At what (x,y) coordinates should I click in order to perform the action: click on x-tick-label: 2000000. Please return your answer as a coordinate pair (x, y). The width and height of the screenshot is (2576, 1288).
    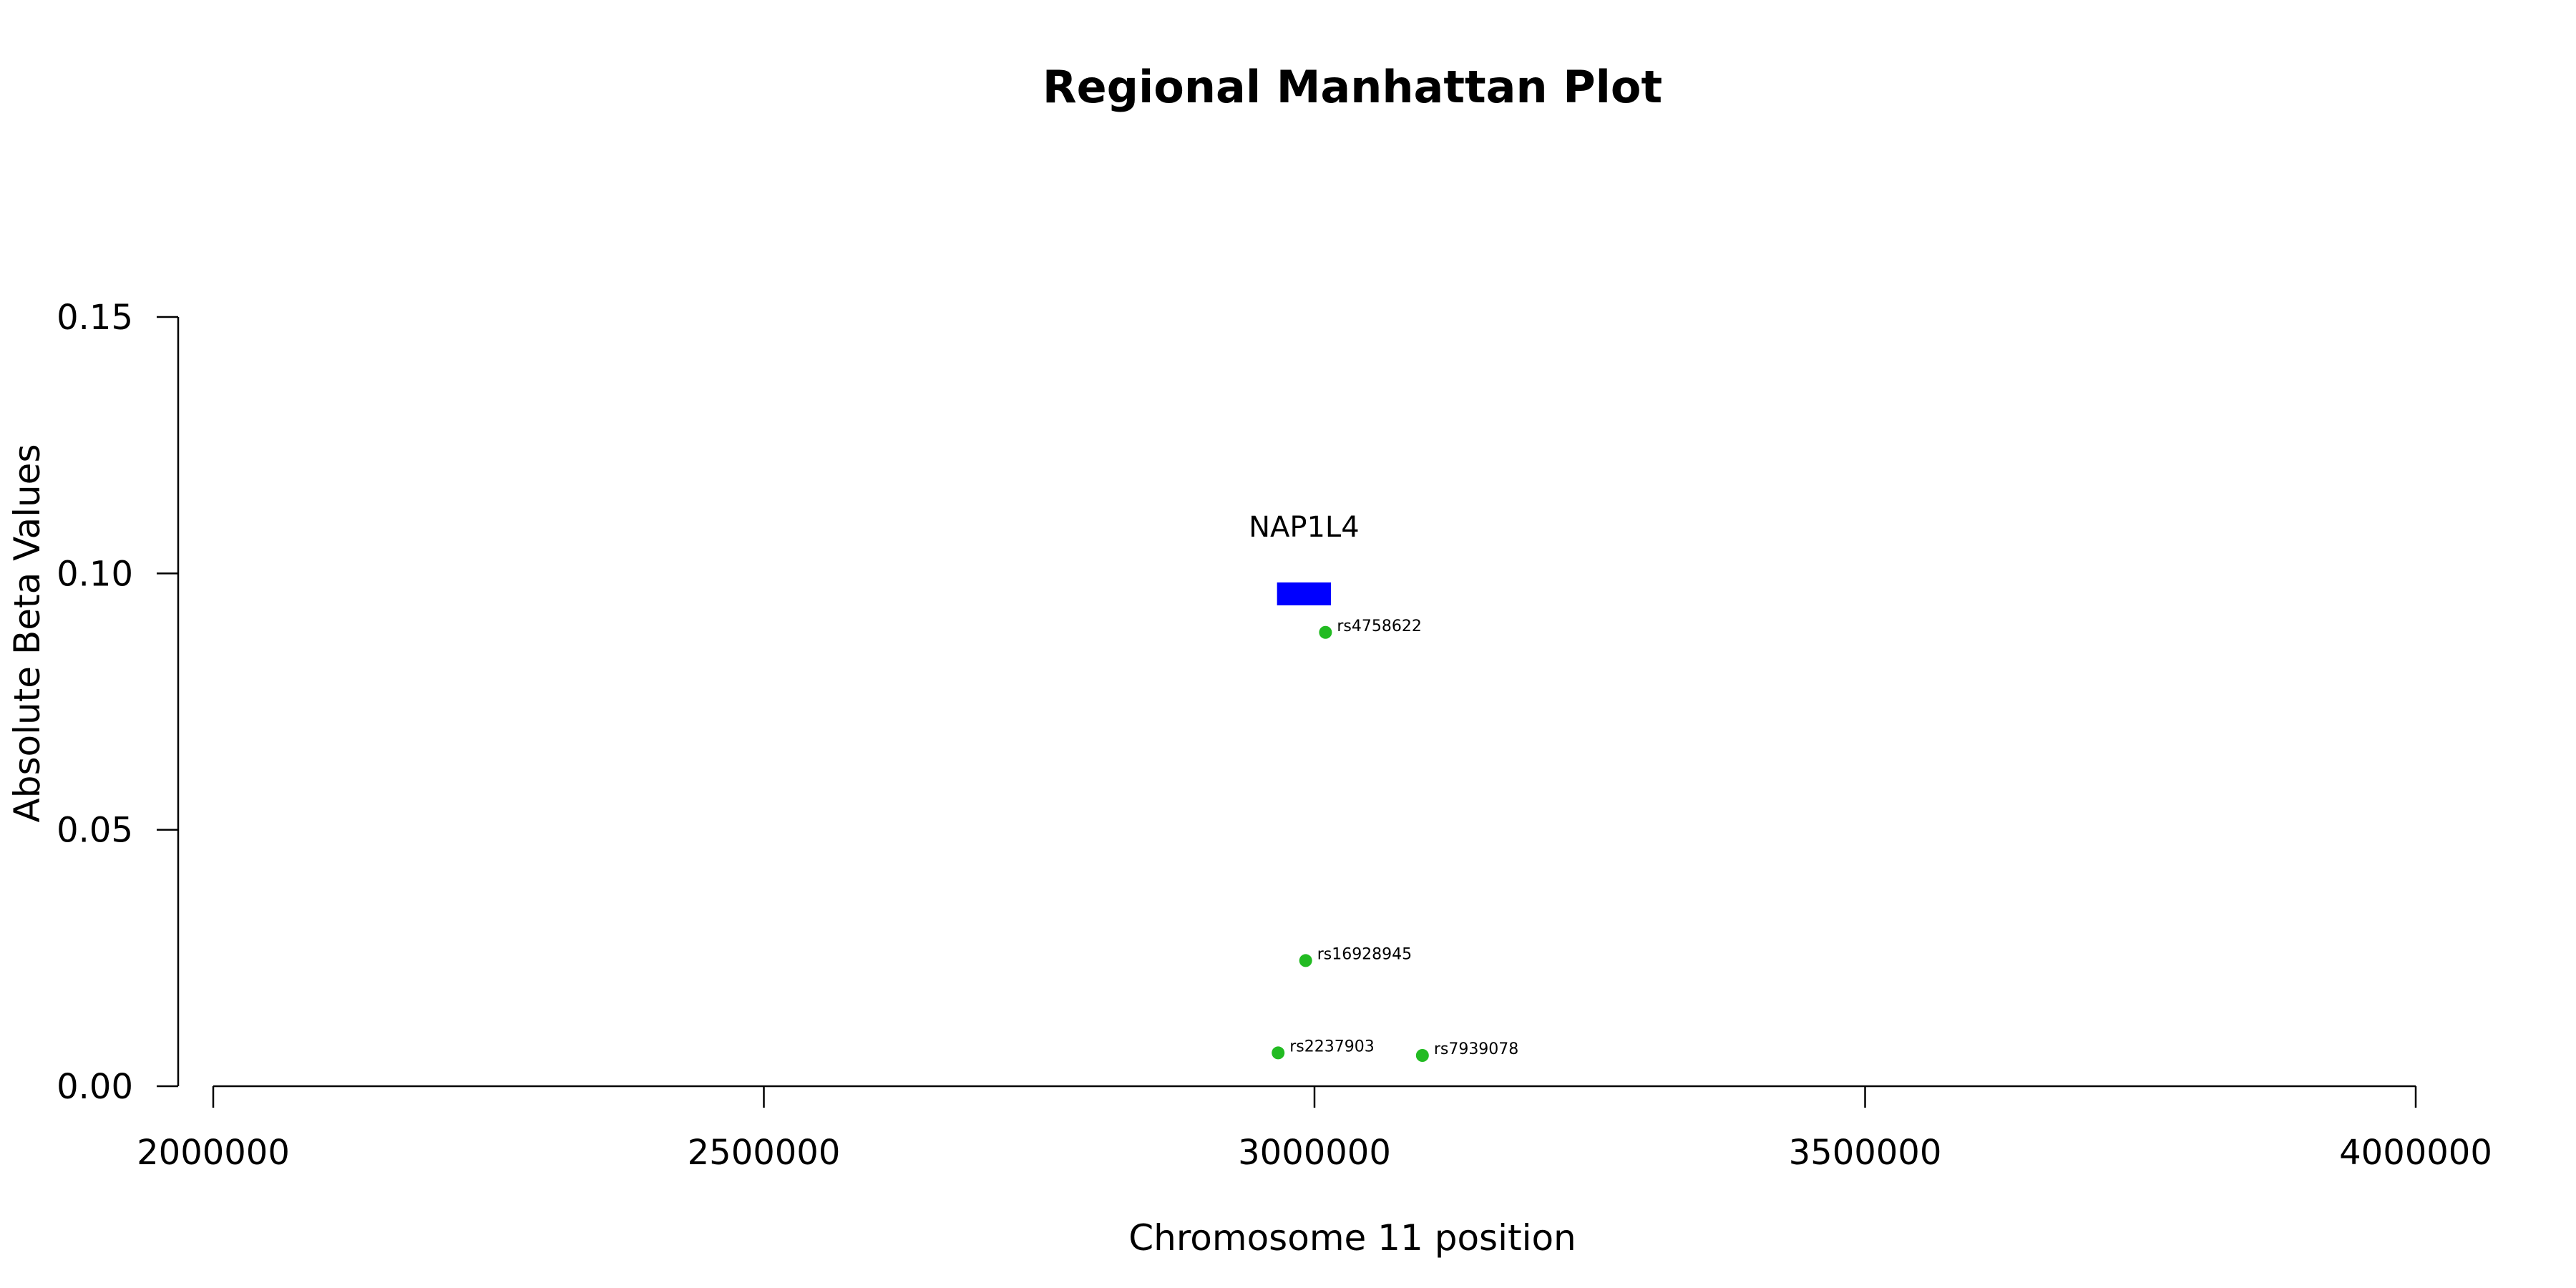
    Looking at the image, I should click on (213, 1153).